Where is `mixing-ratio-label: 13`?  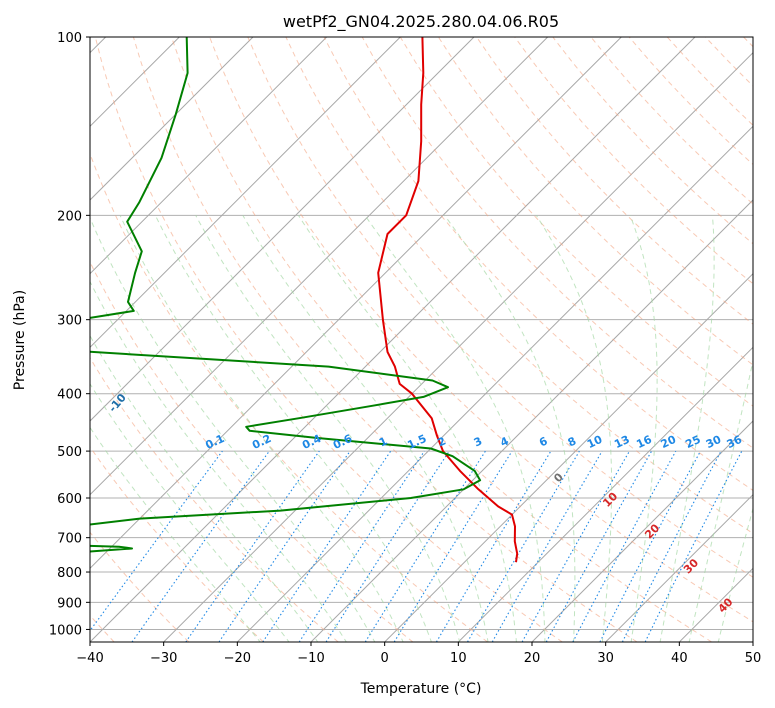
mixing-ratio-label: 13 is located at coordinates (621, 442).